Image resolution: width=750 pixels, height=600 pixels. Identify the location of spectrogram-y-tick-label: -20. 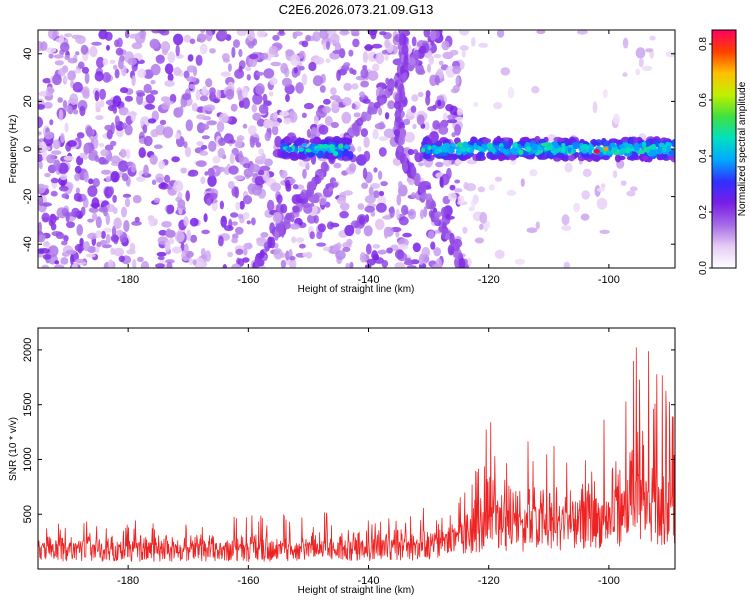
(28, 197).